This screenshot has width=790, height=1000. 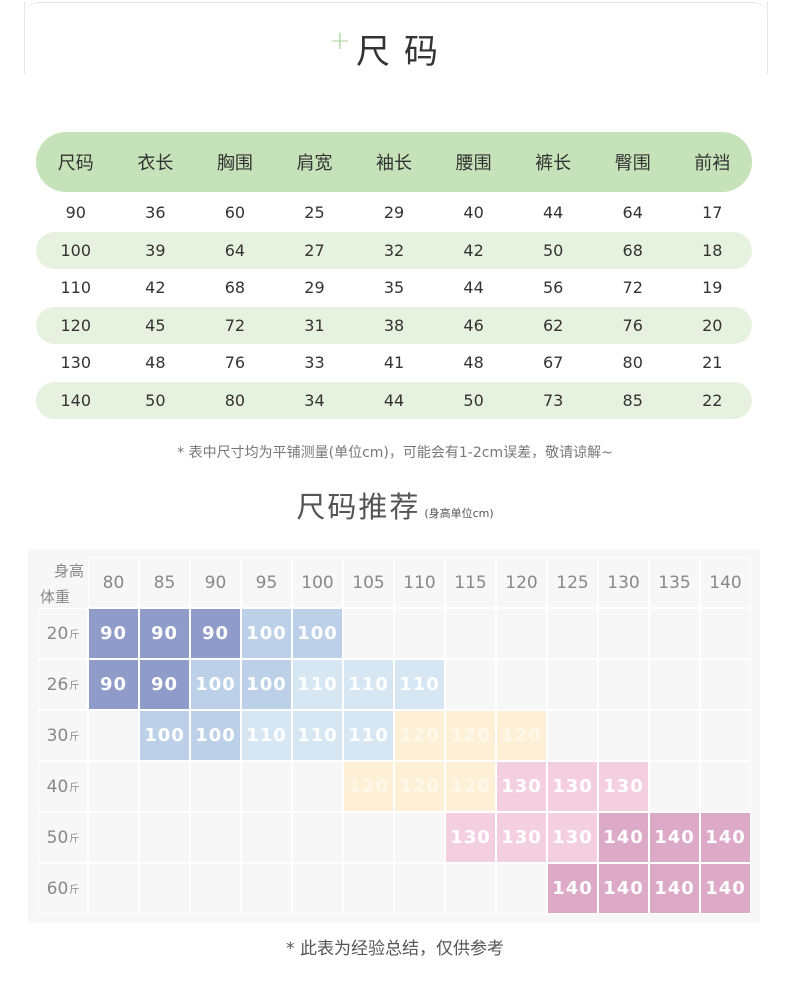 What do you see at coordinates (404, 52) in the screenshot?
I see `page-title: 尺码` at bounding box center [404, 52].